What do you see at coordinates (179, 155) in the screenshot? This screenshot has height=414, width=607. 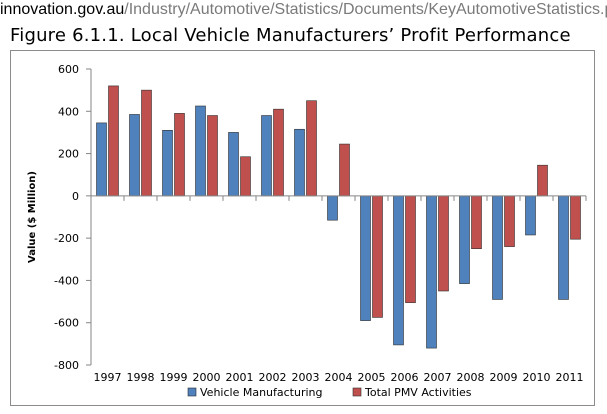 I see `bar-total-pmv-activities-1999` at bounding box center [179, 155].